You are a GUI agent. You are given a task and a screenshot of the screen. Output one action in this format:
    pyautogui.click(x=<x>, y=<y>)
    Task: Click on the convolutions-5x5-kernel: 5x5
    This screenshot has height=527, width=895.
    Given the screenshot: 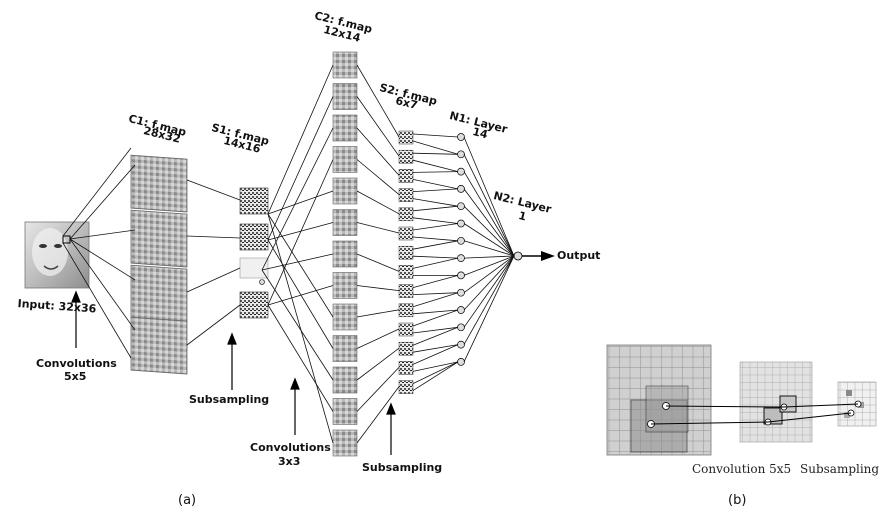 What is the action you would take?
    pyautogui.click(x=75, y=376)
    